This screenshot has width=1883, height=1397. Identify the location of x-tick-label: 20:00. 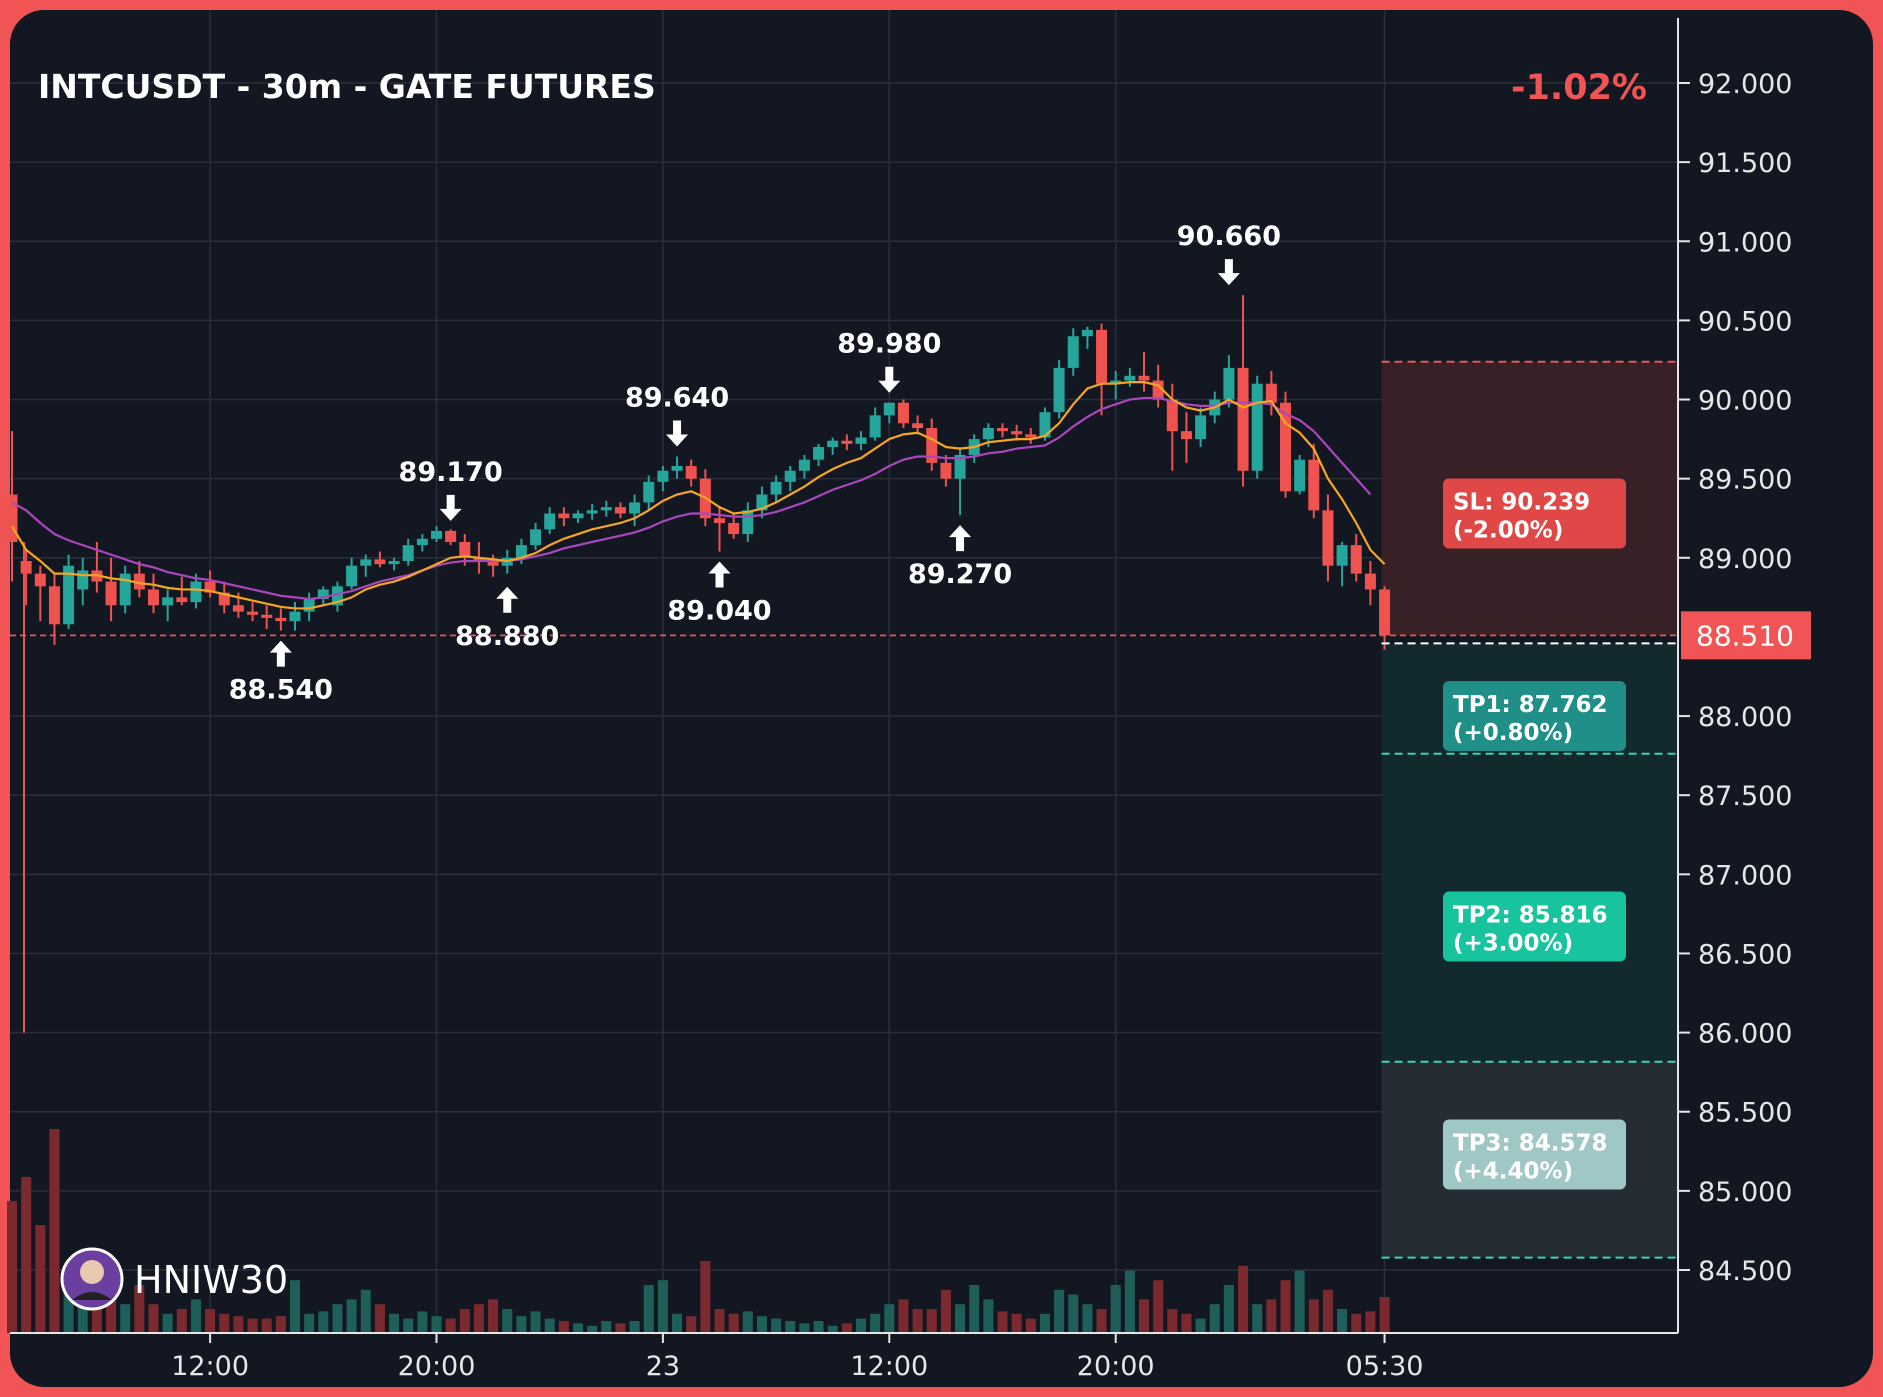
(437, 1366).